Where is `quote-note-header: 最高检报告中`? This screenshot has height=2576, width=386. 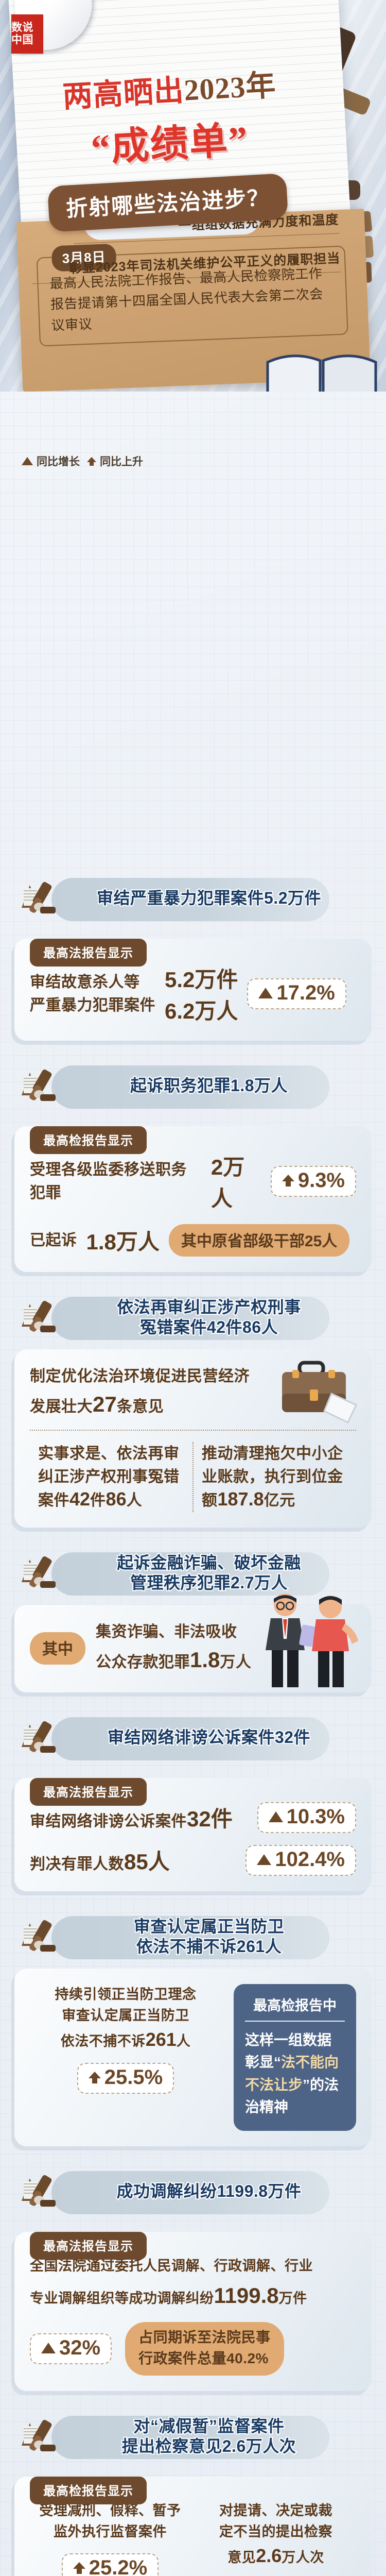
quote-note-header: 最高检报告中 is located at coordinates (295, 2008).